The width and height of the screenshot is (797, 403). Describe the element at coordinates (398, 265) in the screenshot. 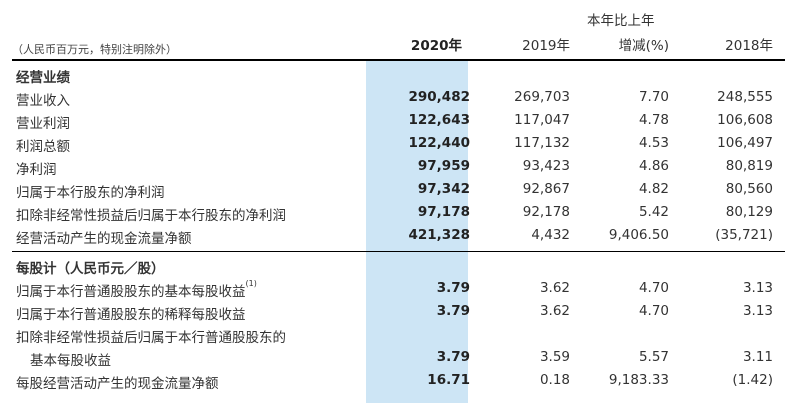

I see `section-title-row: 每股计（人民币元／股）` at that location.